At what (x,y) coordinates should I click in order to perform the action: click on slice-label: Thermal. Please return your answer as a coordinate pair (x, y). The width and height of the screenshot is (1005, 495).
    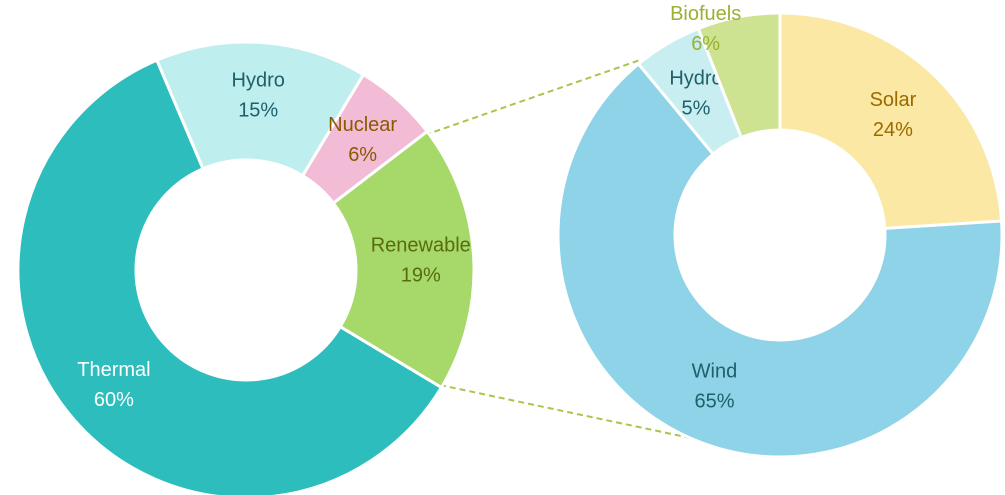
    Looking at the image, I should click on (113, 370).